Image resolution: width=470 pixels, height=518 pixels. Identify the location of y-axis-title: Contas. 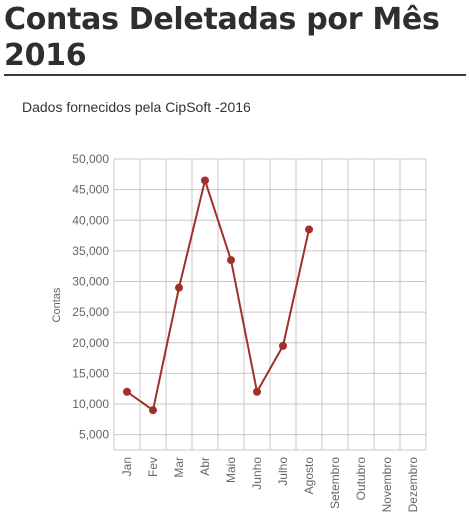
(57, 304).